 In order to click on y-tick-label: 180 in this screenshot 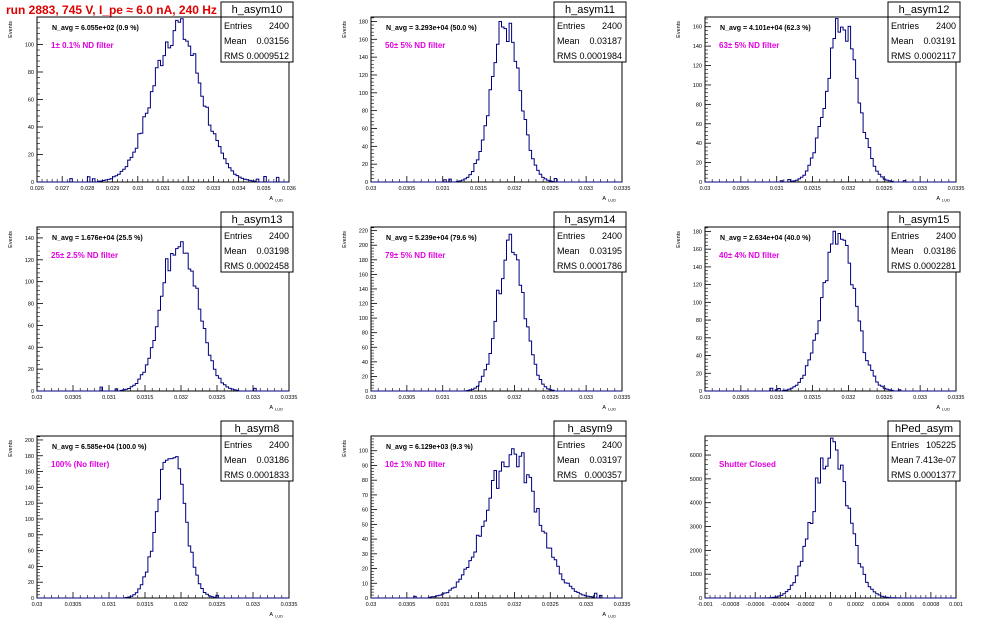, I will do `click(363, 22)`.